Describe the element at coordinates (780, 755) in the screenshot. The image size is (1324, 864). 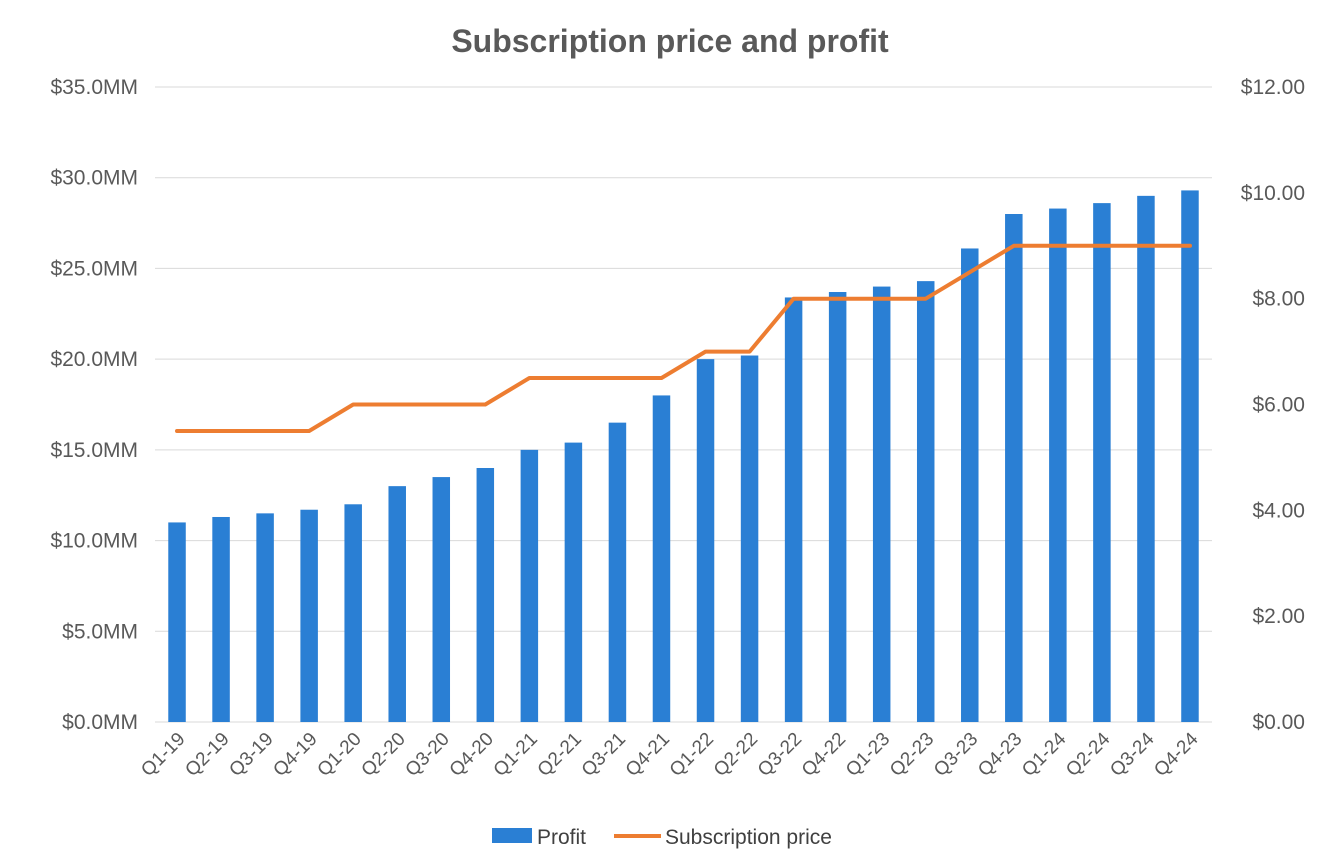
I see `x-axis-tick-label: Q3-22` at that location.